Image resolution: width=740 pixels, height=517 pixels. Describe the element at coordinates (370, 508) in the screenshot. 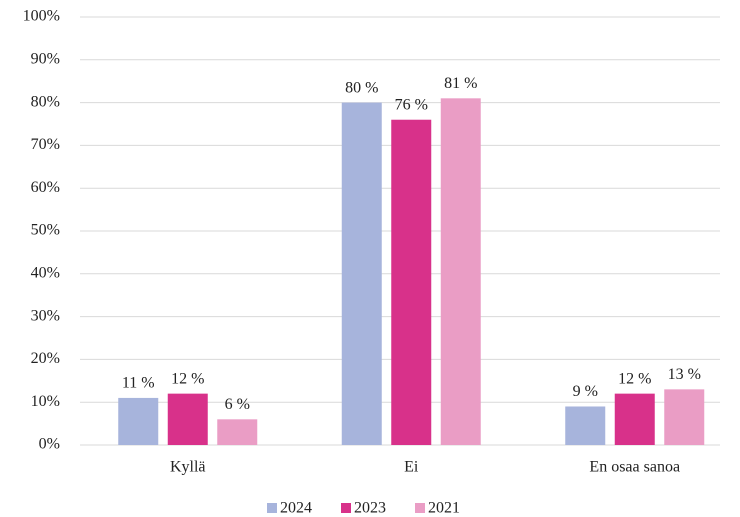

I see `legend-label: 2023` at that location.